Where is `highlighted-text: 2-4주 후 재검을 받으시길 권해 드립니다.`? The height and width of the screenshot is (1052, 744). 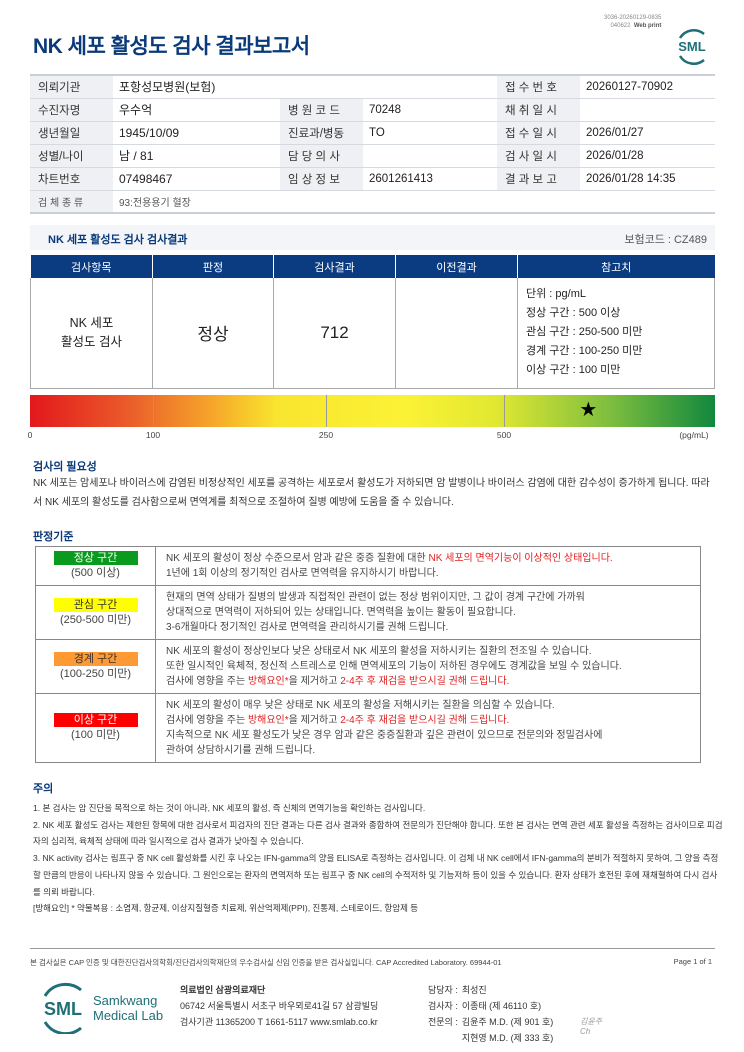 highlighted-text: 2-4주 후 재검을 받으시길 권해 드립니다. is located at coordinates (425, 720).